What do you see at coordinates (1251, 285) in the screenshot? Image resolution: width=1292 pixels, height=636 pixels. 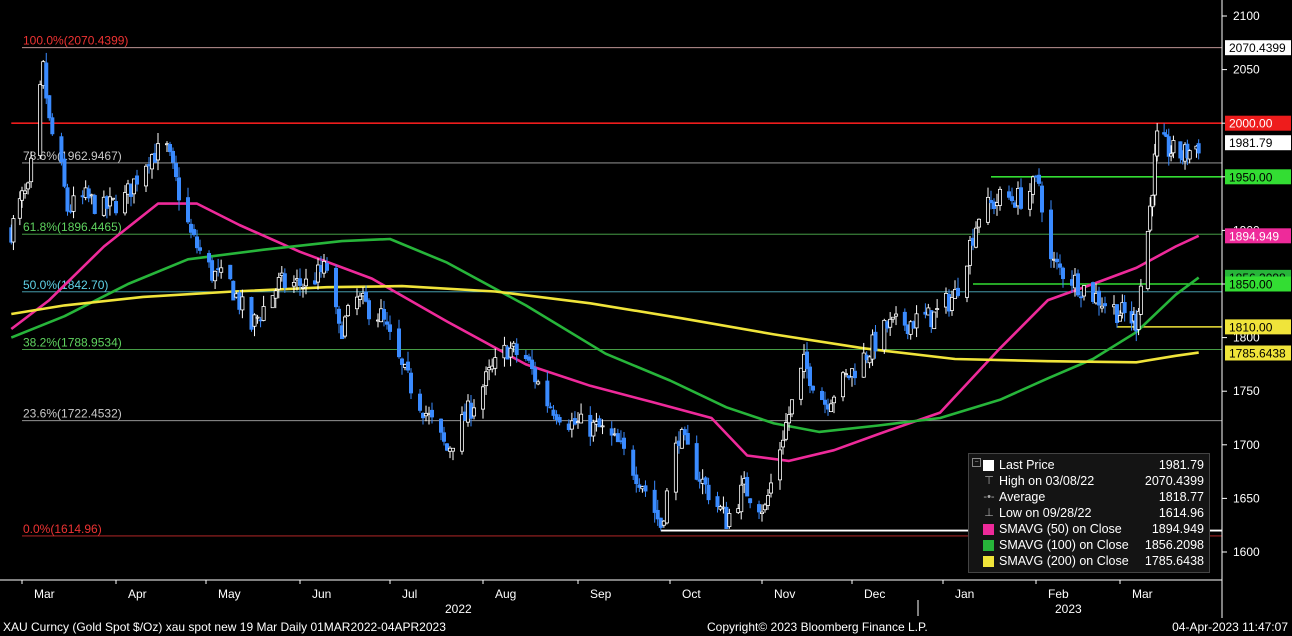 I see `axis-tag-label: 1850.00` at bounding box center [1251, 285].